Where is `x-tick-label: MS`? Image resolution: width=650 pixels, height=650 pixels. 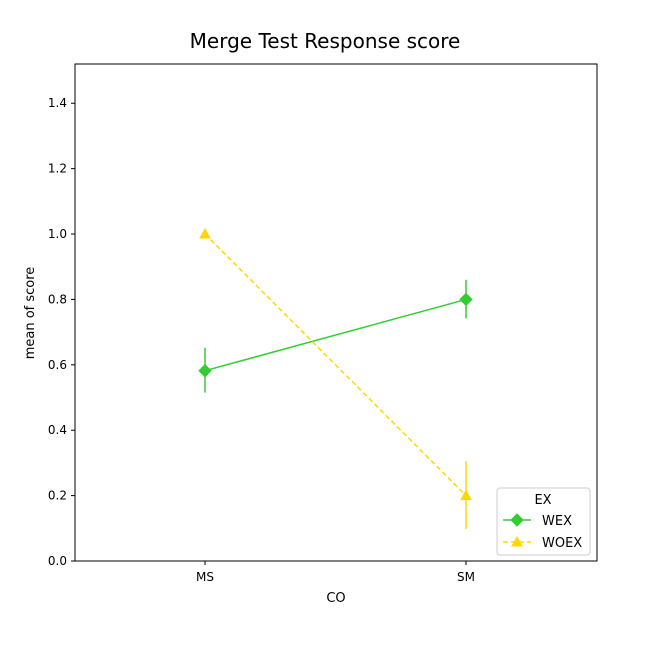 x-tick-label: MS is located at coordinates (205, 577).